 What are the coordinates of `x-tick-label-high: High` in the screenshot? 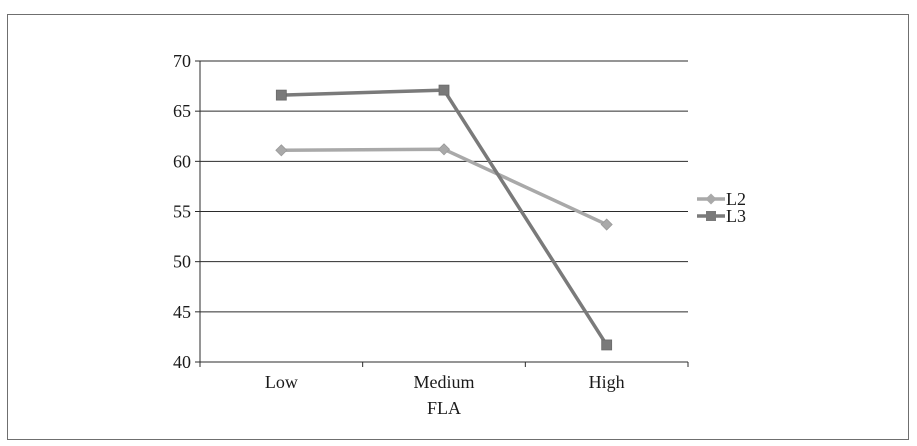 It's located at (607, 382).